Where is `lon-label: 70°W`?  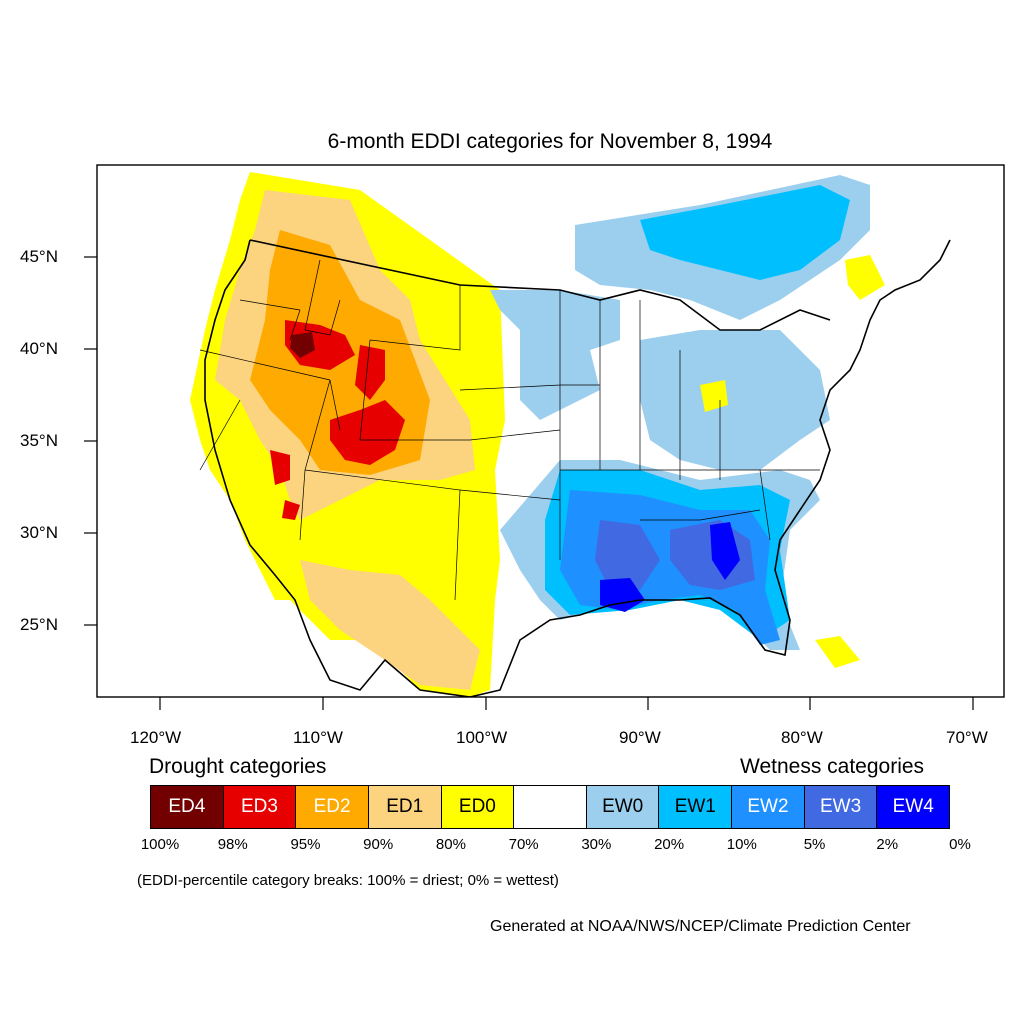
lon-label: 70°W is located at coordinates (967, 737).